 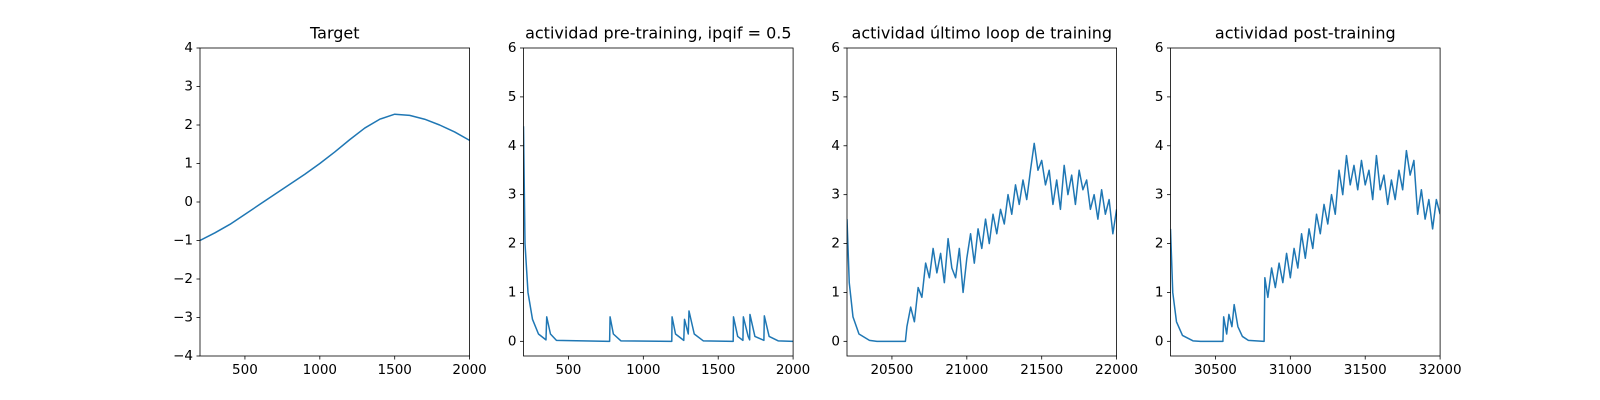 What do you see at coordinates (183, 356) in the screenshot?
I see `y-tick-label: −4` at bounding box center [183, 356].